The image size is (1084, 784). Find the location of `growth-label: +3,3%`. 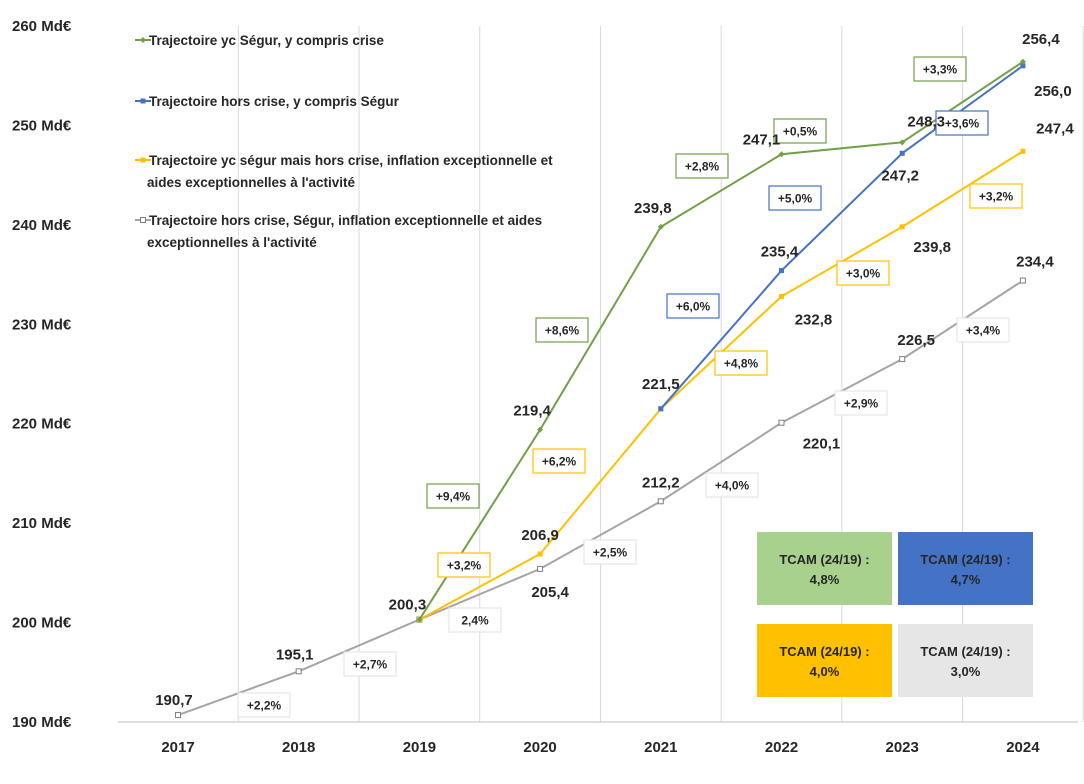

growth-label: +3,3% is located at coordinates (940, 70).